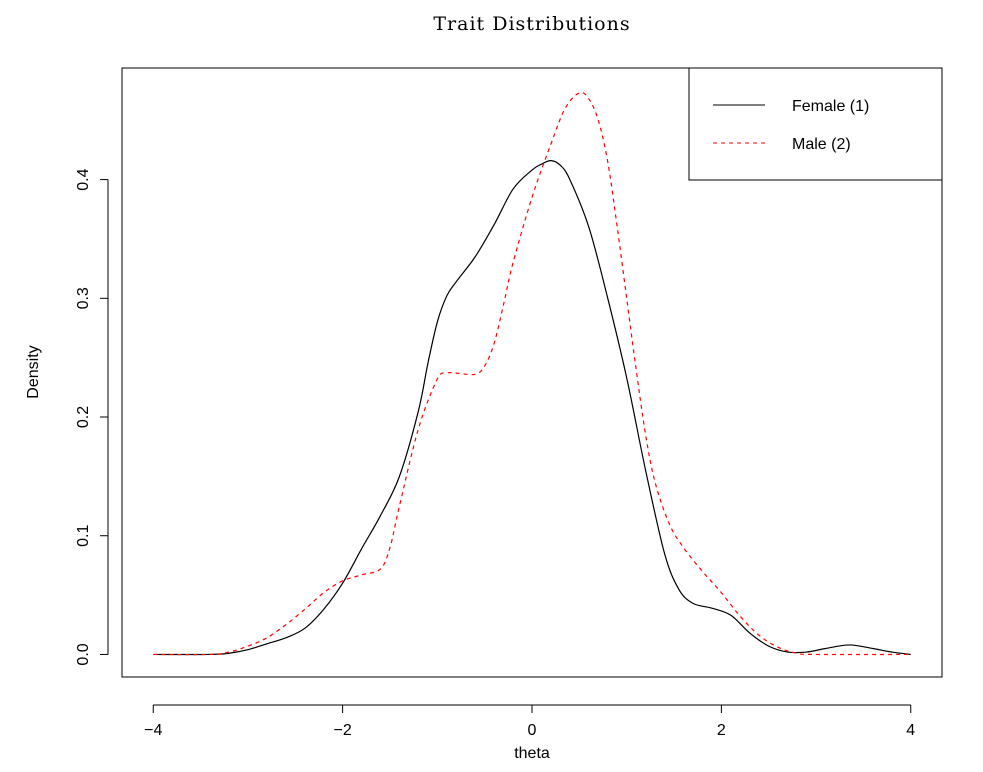 The width and height of the screenshot is (983, 772). I want to click on x-tick-label: 0, so click(532, 730).